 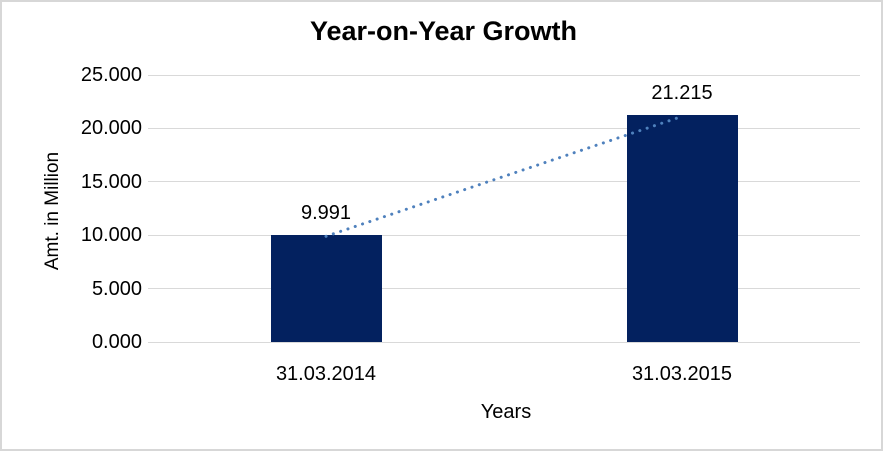 I want to click on x-tick-label: 31.03.2015, so click(x=682, y=374).